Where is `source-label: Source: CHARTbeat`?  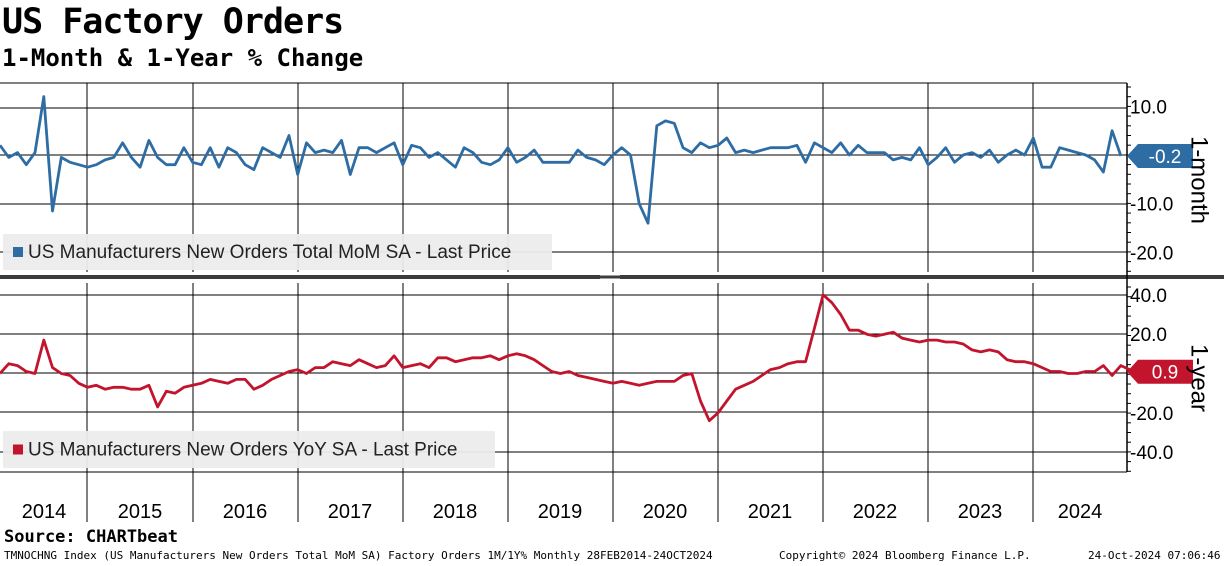 source-label: Source: CHARTbeat is located at coordinates (91, 537).